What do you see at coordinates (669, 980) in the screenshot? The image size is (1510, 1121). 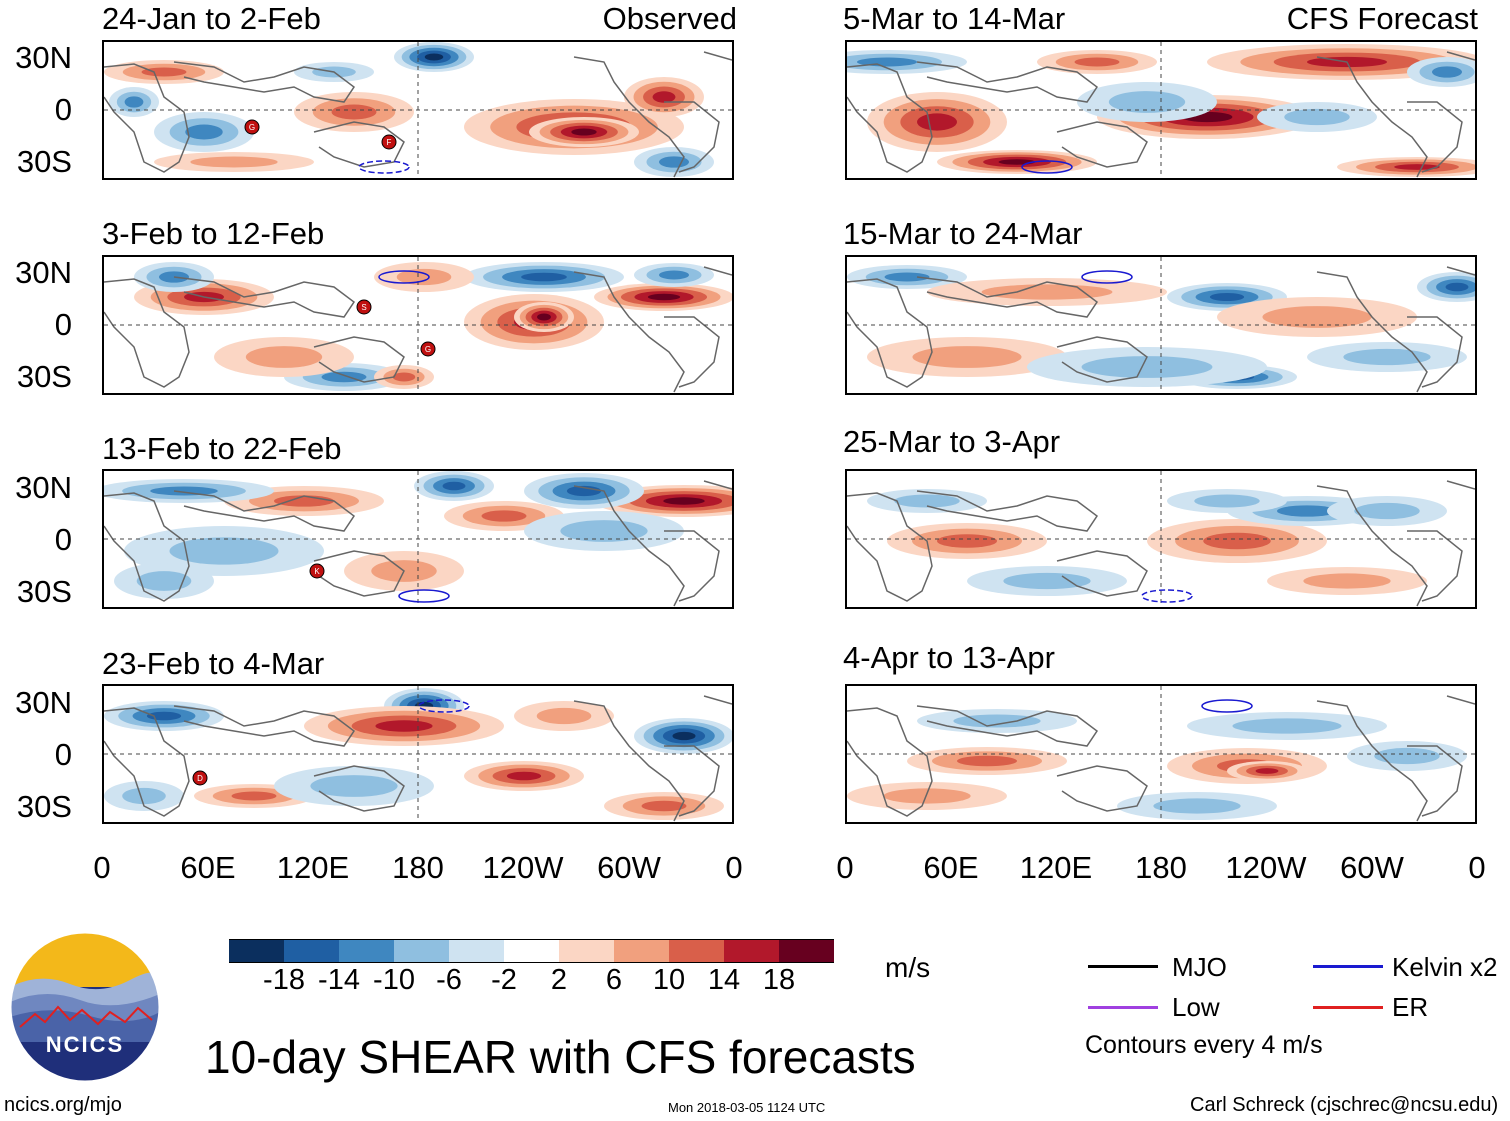 I see `colorbar-tick-label: 10` at bounding box center [669, 980].